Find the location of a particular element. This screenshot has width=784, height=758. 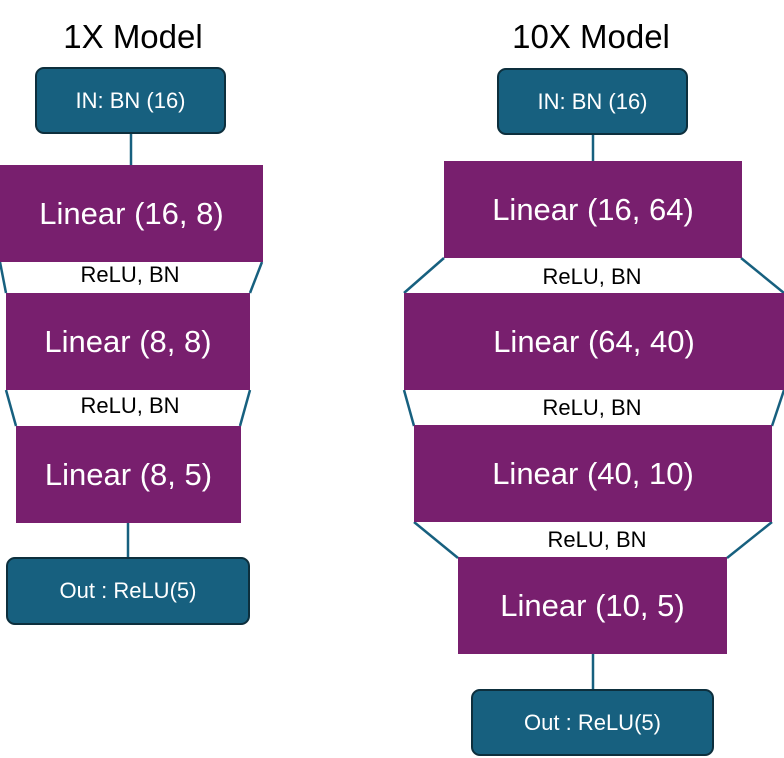

connector-left-1x-a is located at coordinates (4, 277).